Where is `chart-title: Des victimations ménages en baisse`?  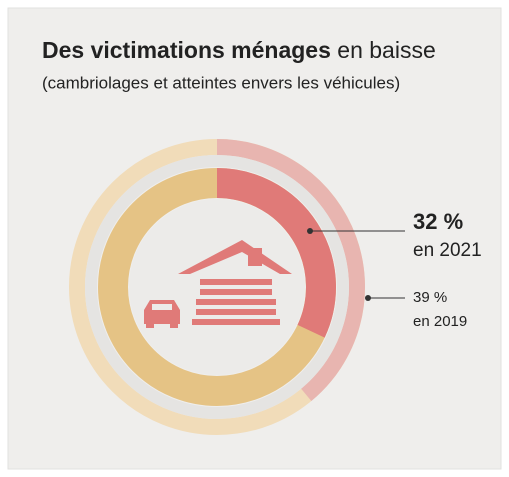 chart-title: Des victimations ménages en baisse is located at coordinates (239, 50).